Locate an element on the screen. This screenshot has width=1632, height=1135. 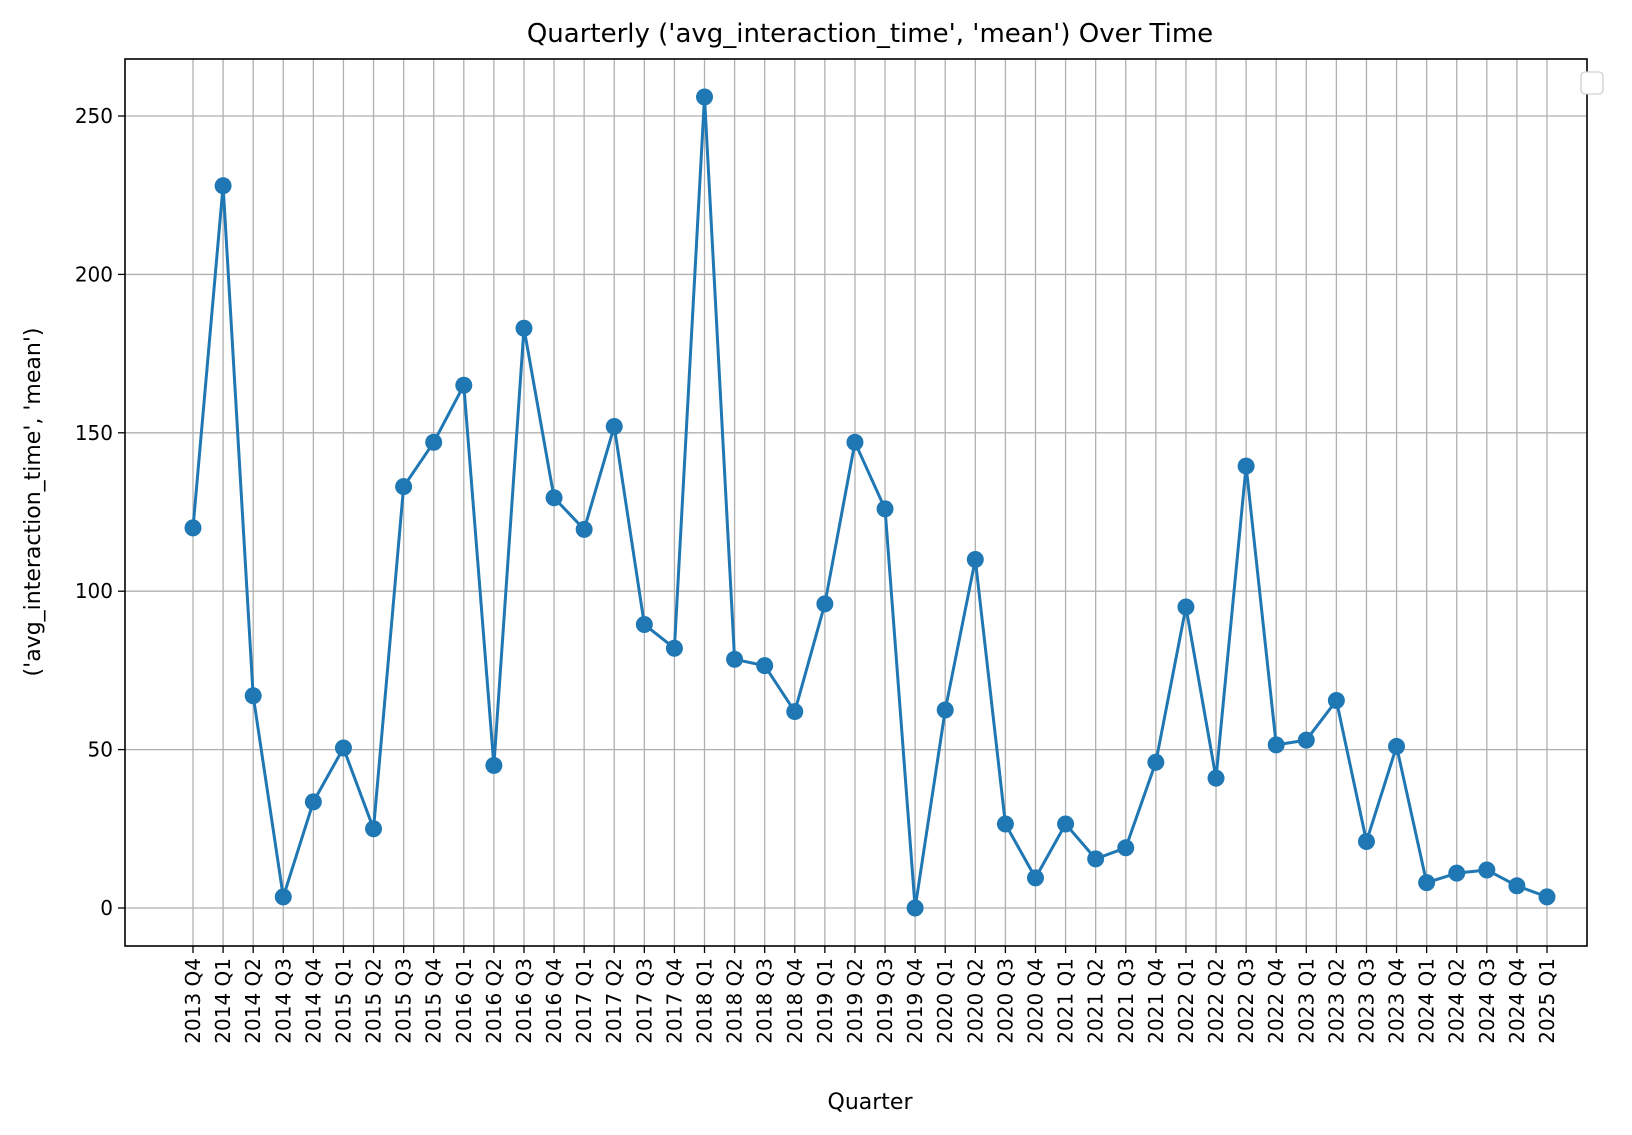
x-tick-label: 2022 Q2 is located at coordinates (1216, 1001).